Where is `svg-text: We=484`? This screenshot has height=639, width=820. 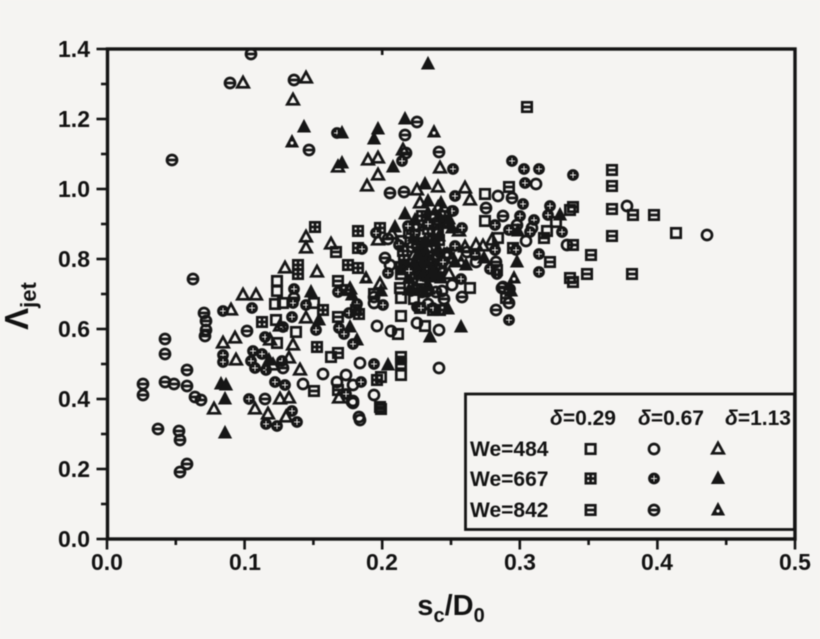 svg-text: We=484 is located at coordinates (509, 449).